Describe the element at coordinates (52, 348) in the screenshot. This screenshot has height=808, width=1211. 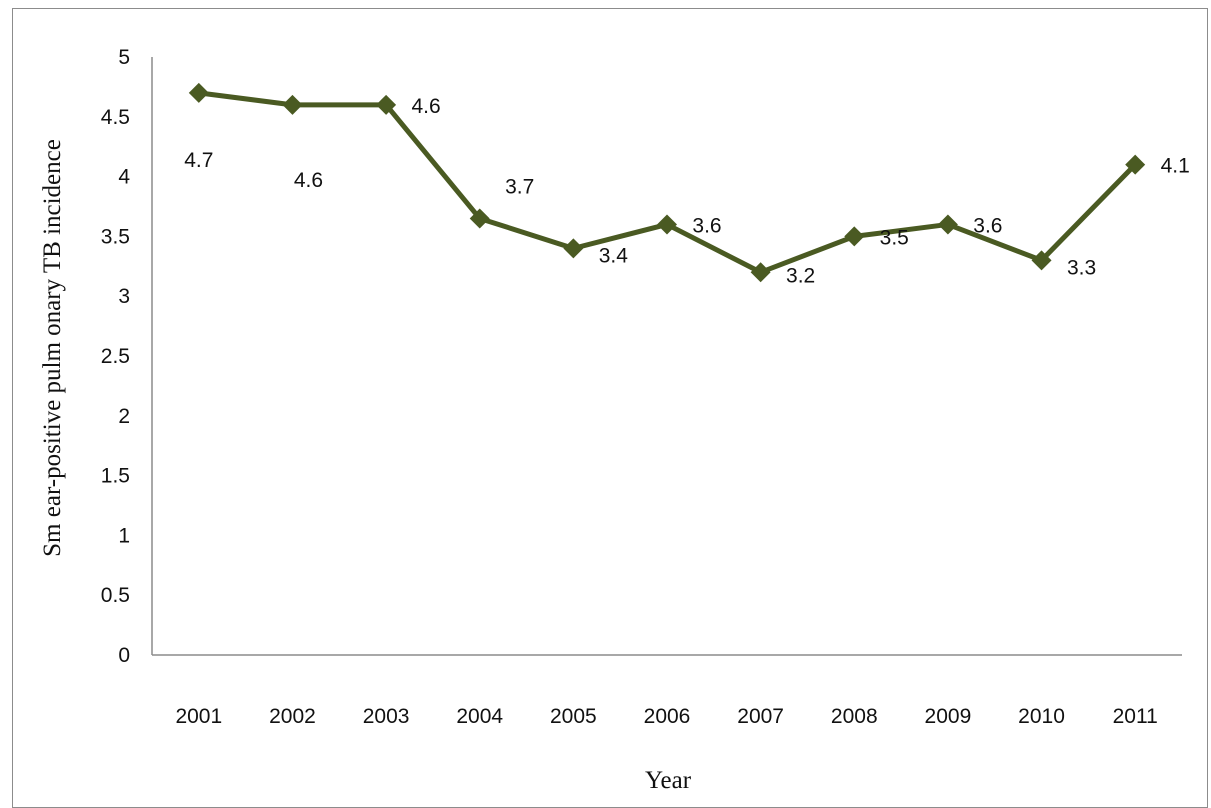
I see `y-axis-title: Sm ear-positive pulm onary TB incidence` at that location.